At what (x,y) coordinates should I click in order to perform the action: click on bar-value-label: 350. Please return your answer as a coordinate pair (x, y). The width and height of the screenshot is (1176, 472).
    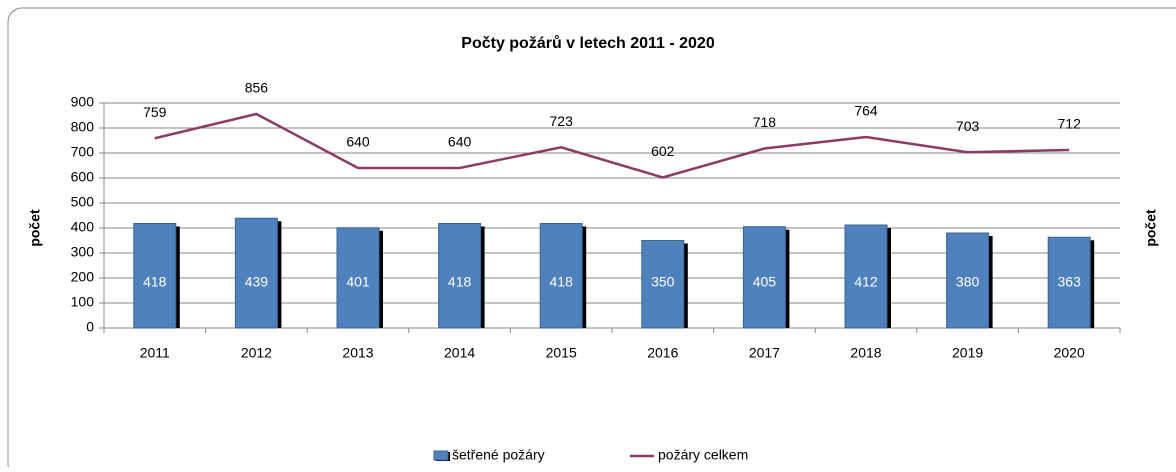
    Looking at the image, I should click on (663, 282).